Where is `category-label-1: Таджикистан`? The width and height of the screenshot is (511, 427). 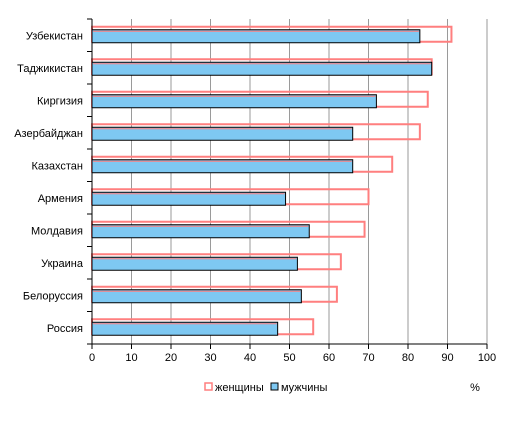
category-label-1: Таджикистан is located at coordinates (50, 69).